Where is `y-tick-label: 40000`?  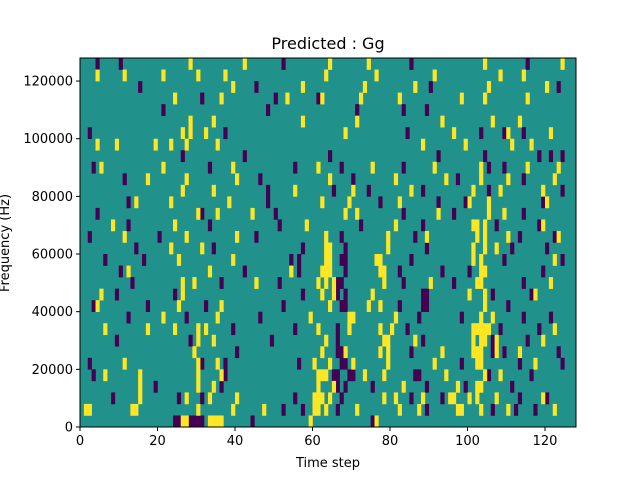 y-tick-label: 40000 is located at coordinates (52, 312).